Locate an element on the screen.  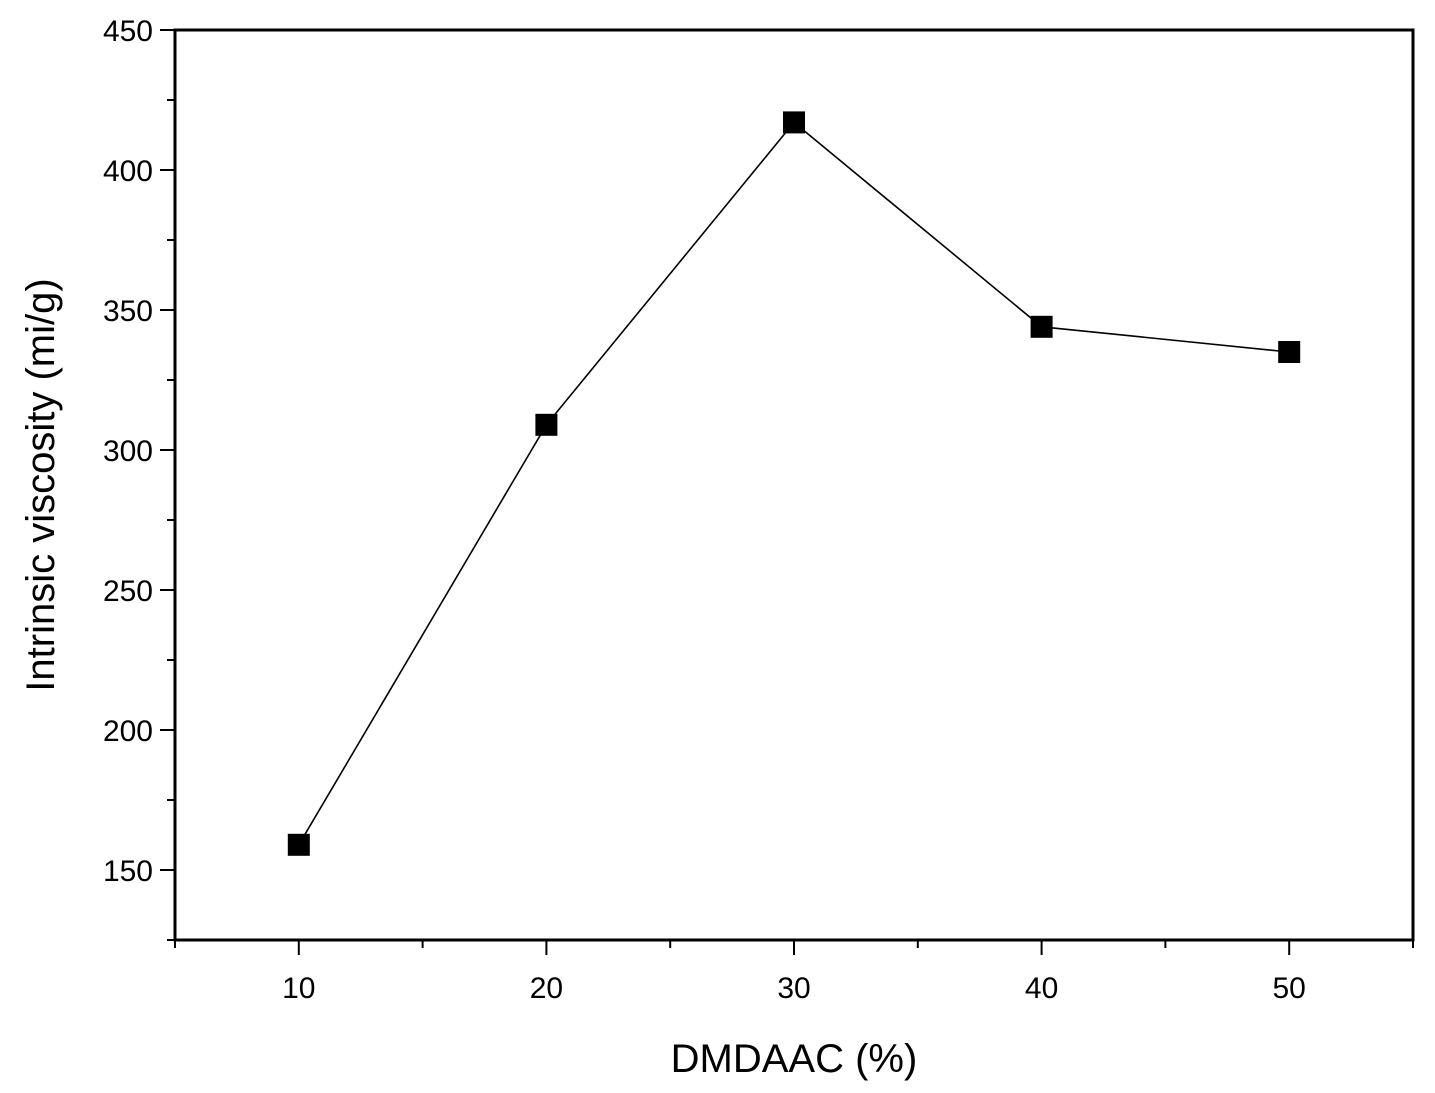
x-tick-label: 10 is located at coordinates (298, 988).